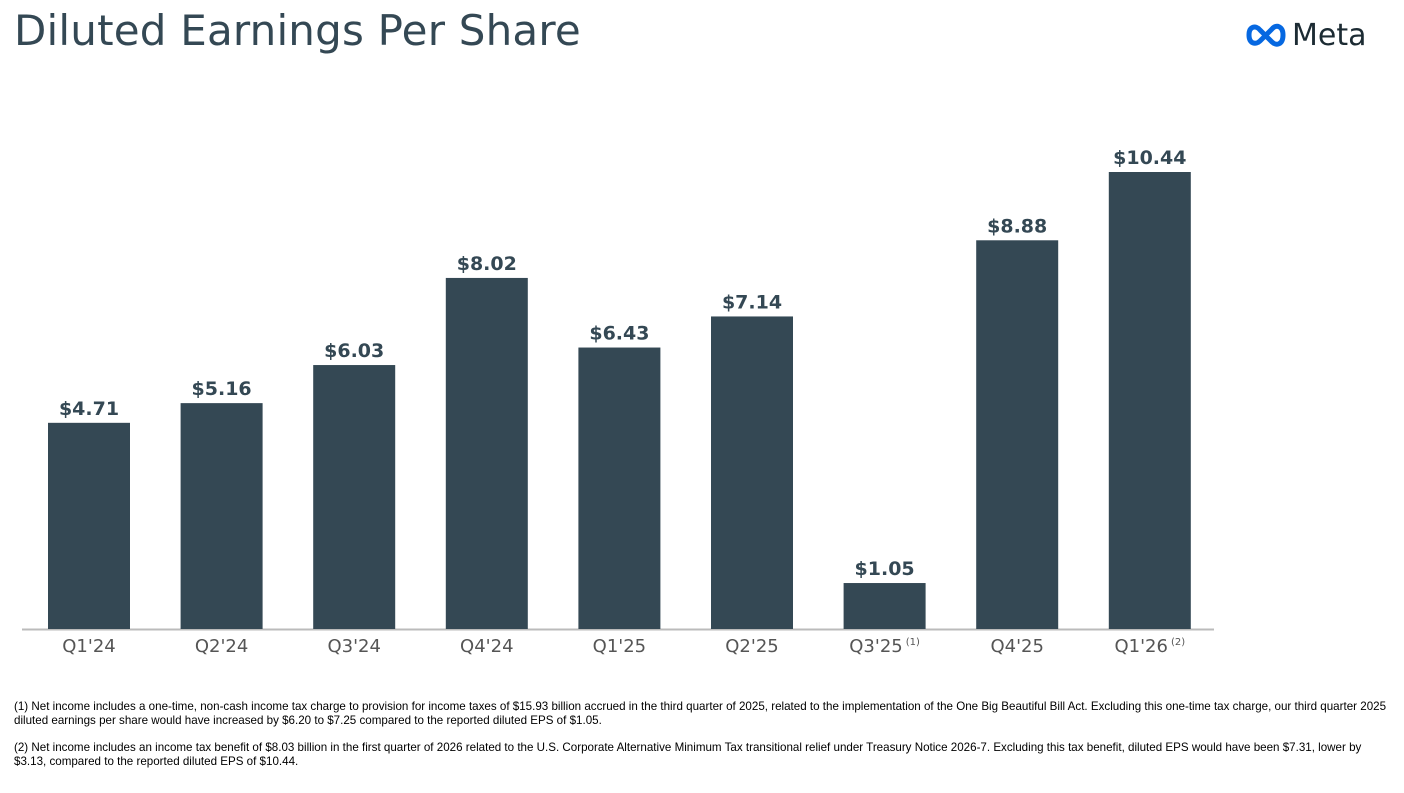  What do you see at coordinates (884, 606) in the screenshot?
I see `bar-Q3'25` at bounding box center [884, 606].